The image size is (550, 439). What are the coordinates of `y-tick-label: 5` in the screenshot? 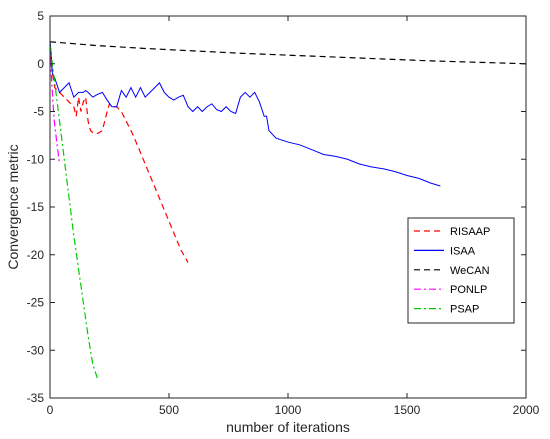 It's located at (40, 16).